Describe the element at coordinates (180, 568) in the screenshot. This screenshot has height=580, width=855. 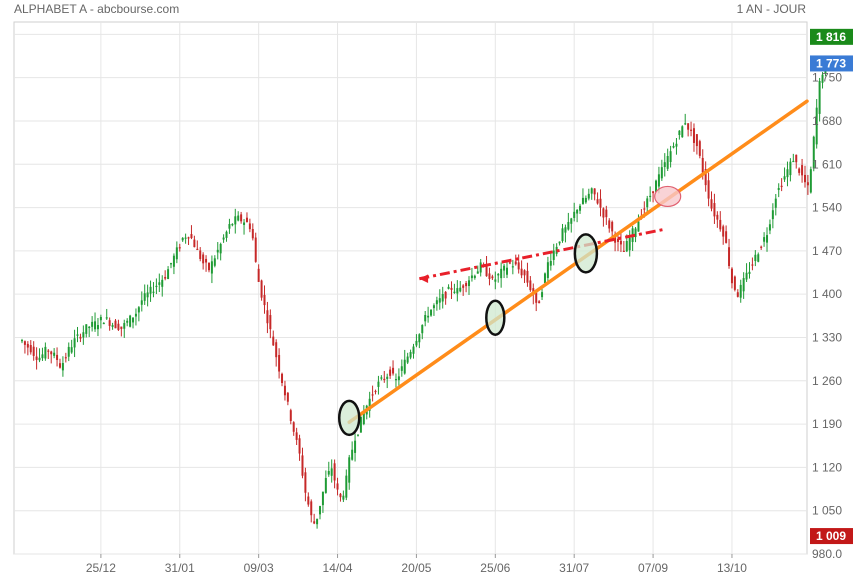
I see `x-tick-label: 31/01` at that location.